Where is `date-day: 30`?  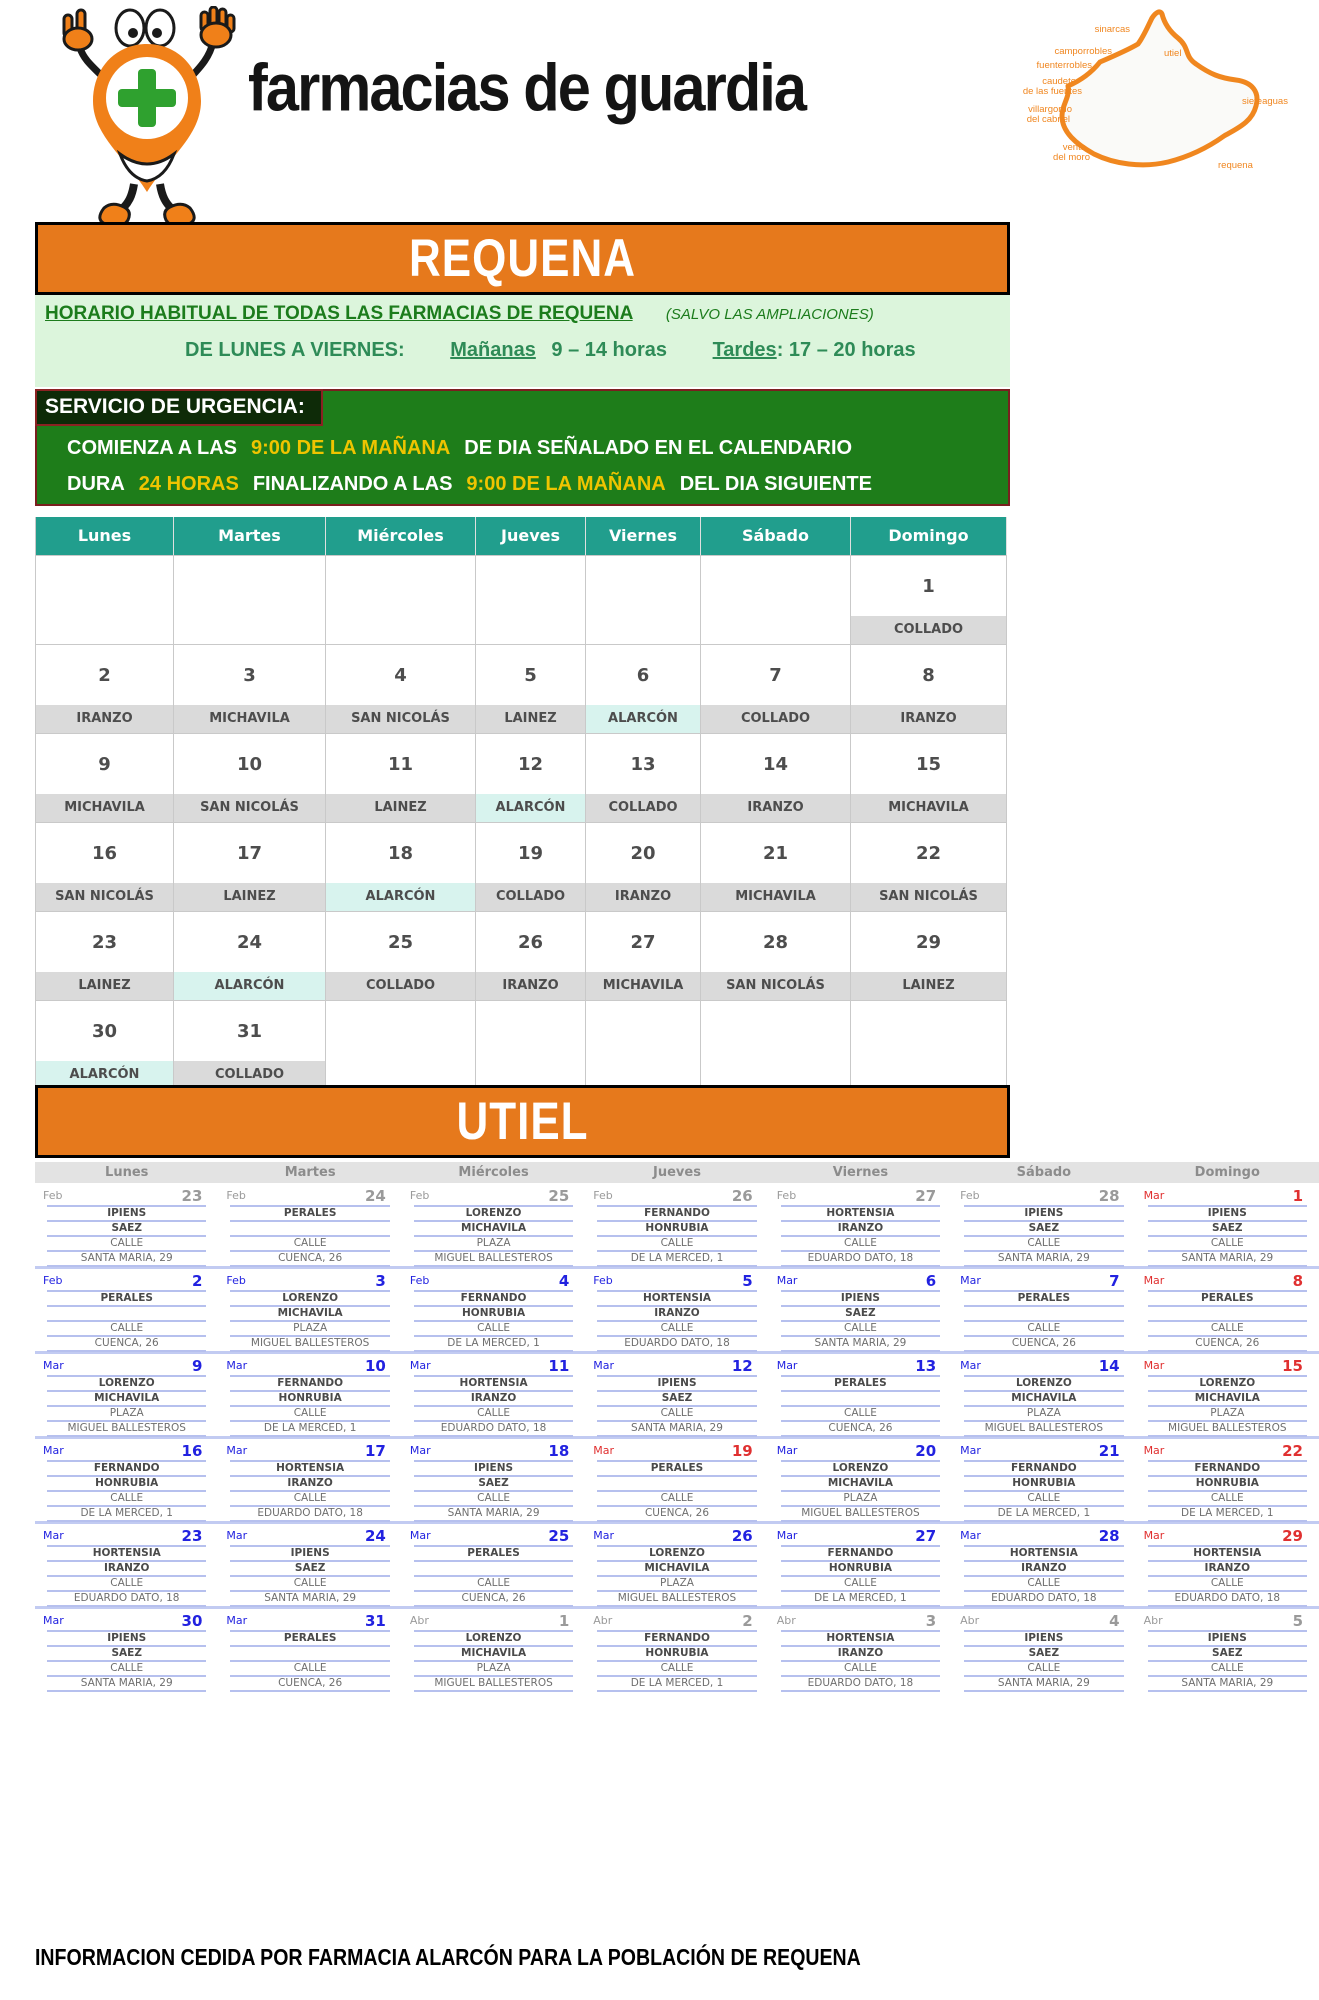 date-day: 30 is located at coordinates (192, 1620).